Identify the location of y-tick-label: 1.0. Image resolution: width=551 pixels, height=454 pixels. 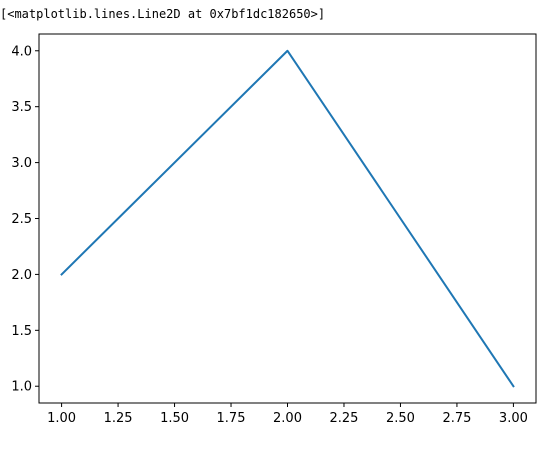
(21, 387).